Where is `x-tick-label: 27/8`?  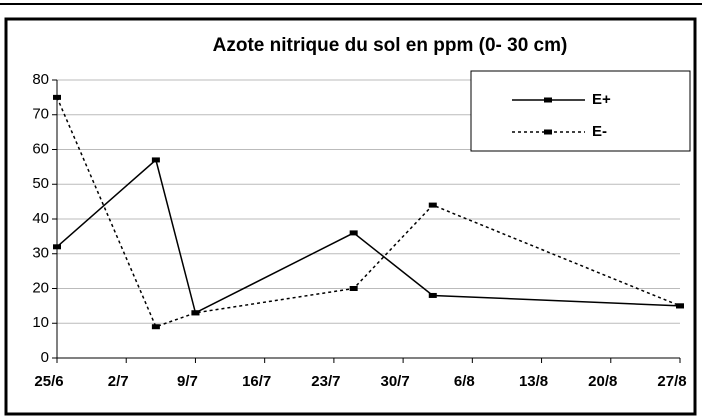
x-tick-label: 27/8 is located at coordinates (671, 381).